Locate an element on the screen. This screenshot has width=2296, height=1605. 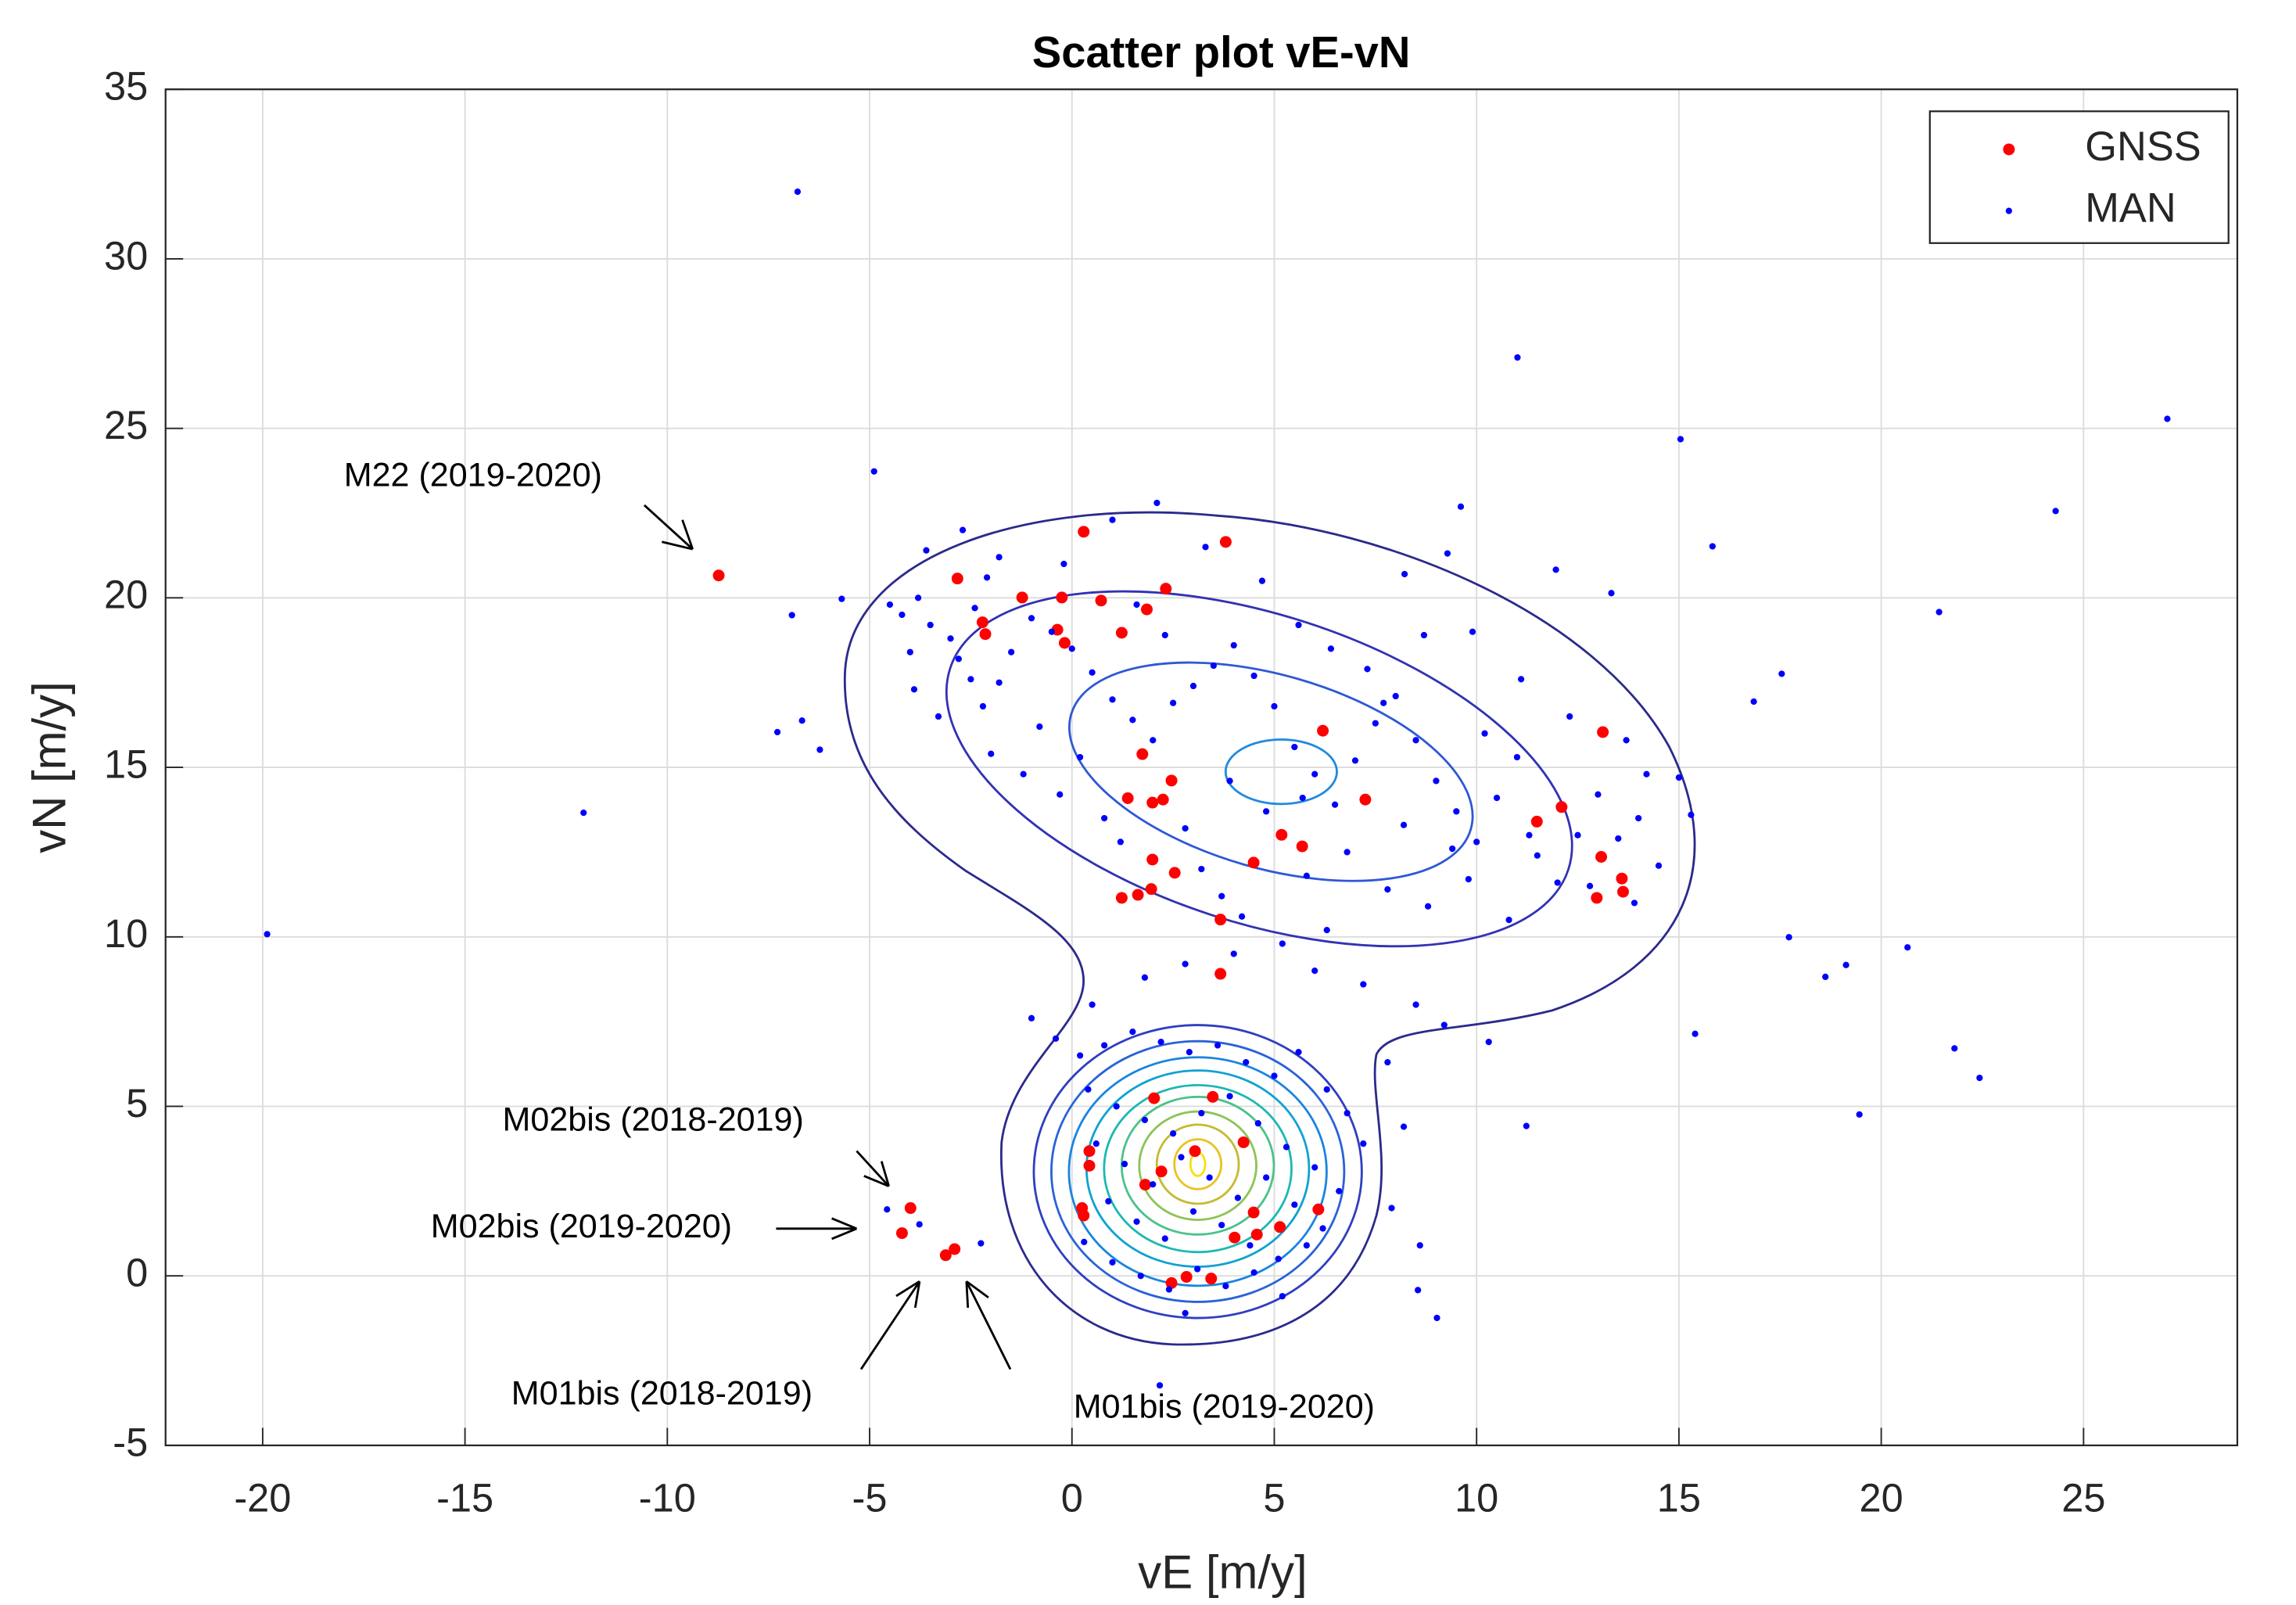
annotation: M02bis (2018-2019) is located at coordinates (653, 1120).